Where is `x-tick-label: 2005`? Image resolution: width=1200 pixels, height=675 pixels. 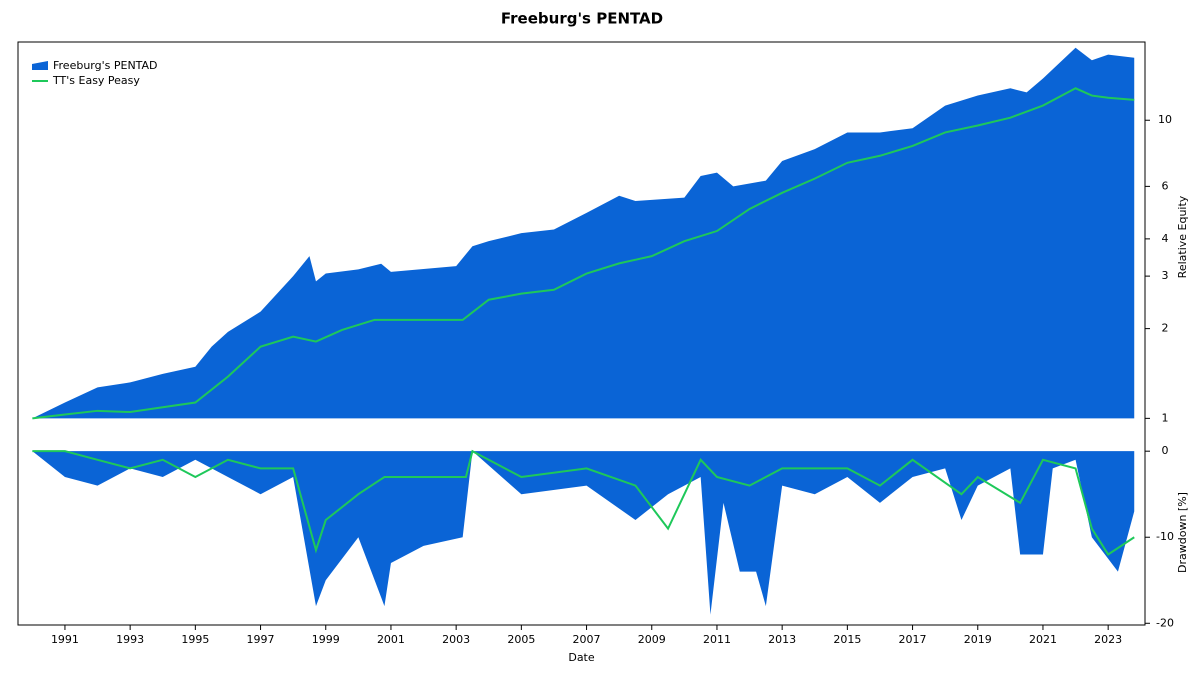
x-tick-label: 2005 is located at coordinates (521, 639).